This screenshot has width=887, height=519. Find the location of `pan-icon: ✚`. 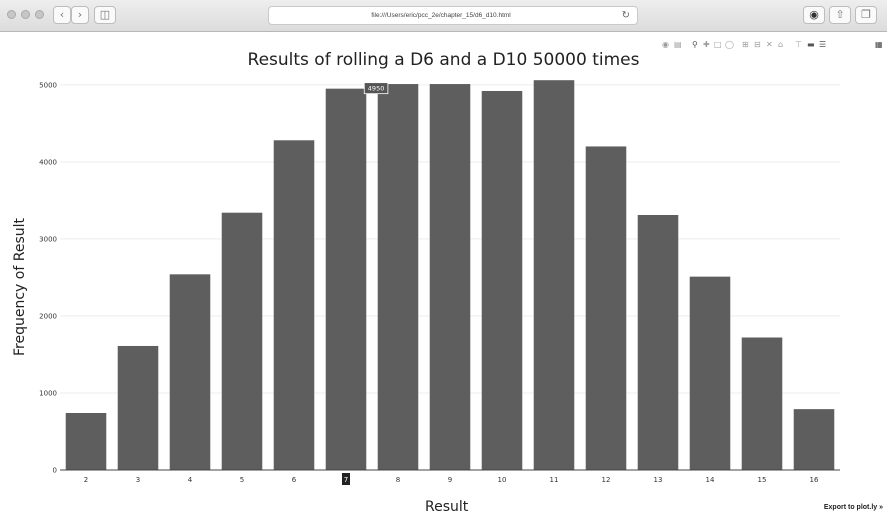

pan-icon: ✚ is located at coordinates (706, 44).